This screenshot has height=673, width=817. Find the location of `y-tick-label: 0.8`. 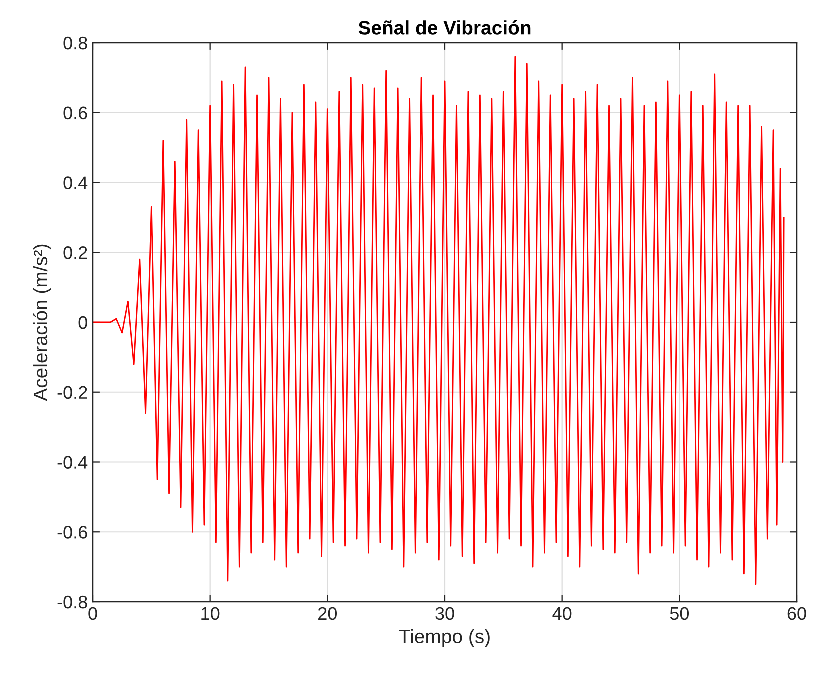

y-tick-label: 0.8 is located at coordinates (76, 43).